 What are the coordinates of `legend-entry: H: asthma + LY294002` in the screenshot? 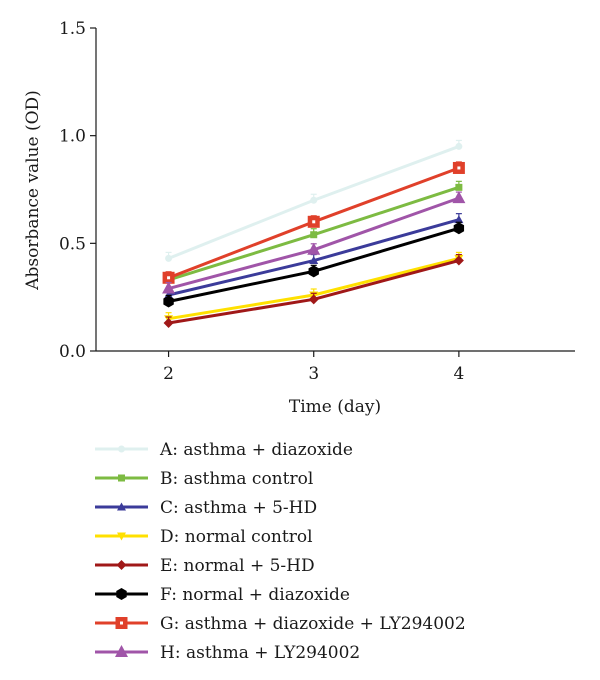 It's located at (227, 653).